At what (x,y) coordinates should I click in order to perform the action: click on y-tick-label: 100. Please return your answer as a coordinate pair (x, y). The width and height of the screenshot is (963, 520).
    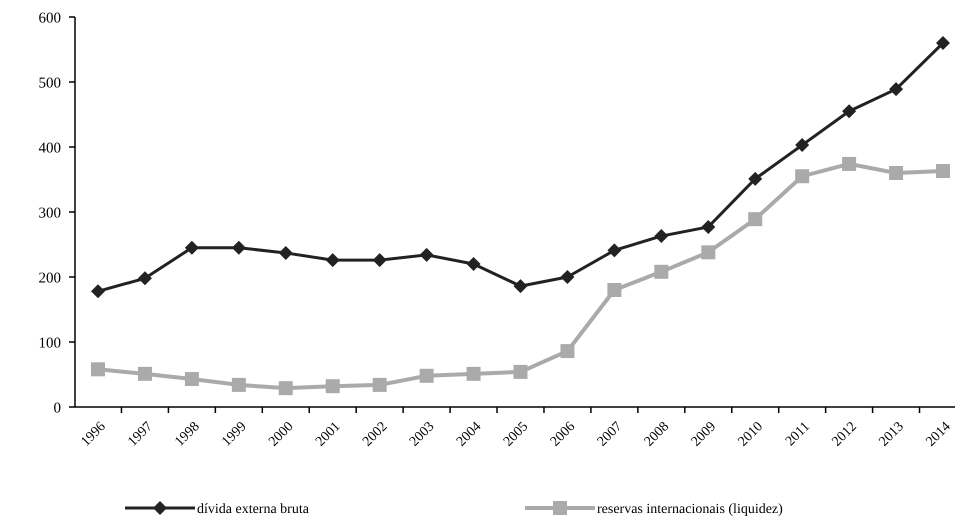
    Looking at the image, I should click on (49, 343).